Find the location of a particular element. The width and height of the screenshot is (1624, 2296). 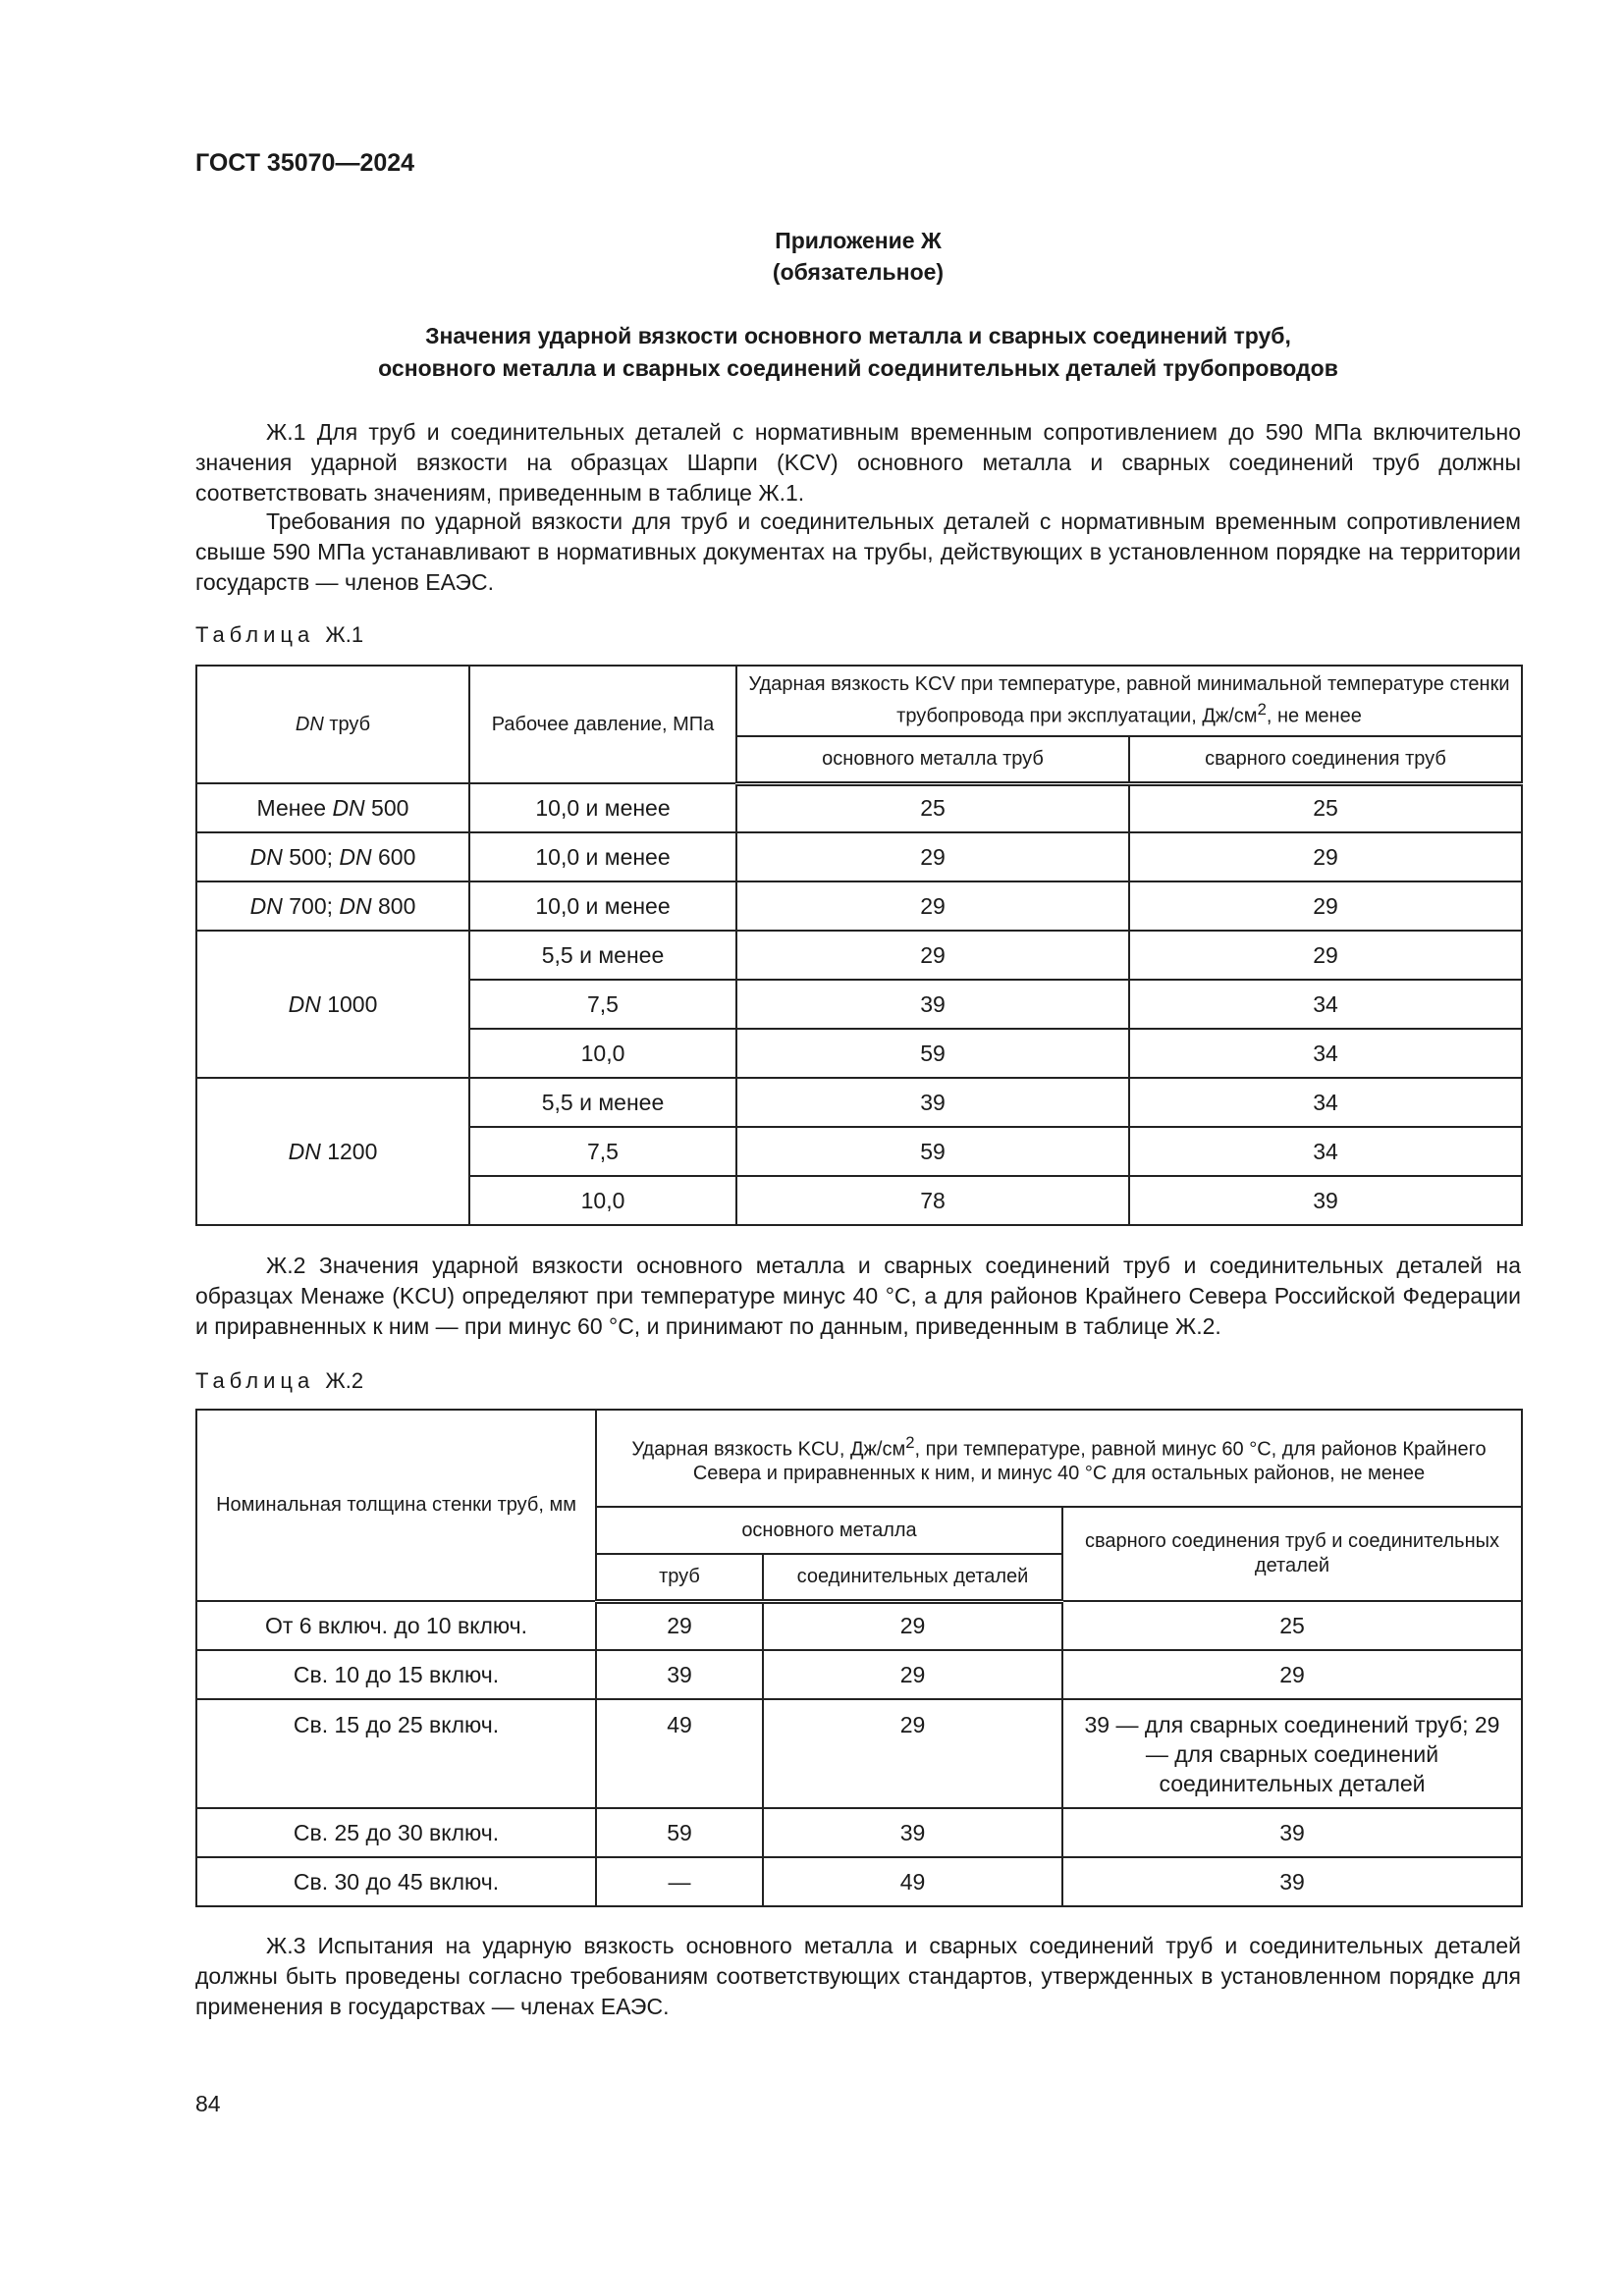

cell-pipes: 39 is located at coordinates (679, 1674).